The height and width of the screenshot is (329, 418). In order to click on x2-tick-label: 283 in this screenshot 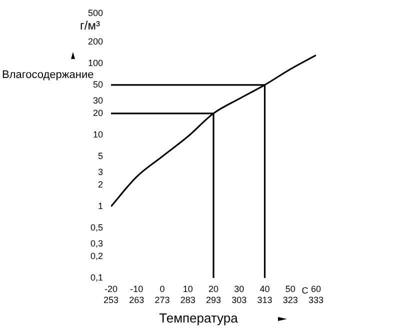, I will do `click(188, 299)`.